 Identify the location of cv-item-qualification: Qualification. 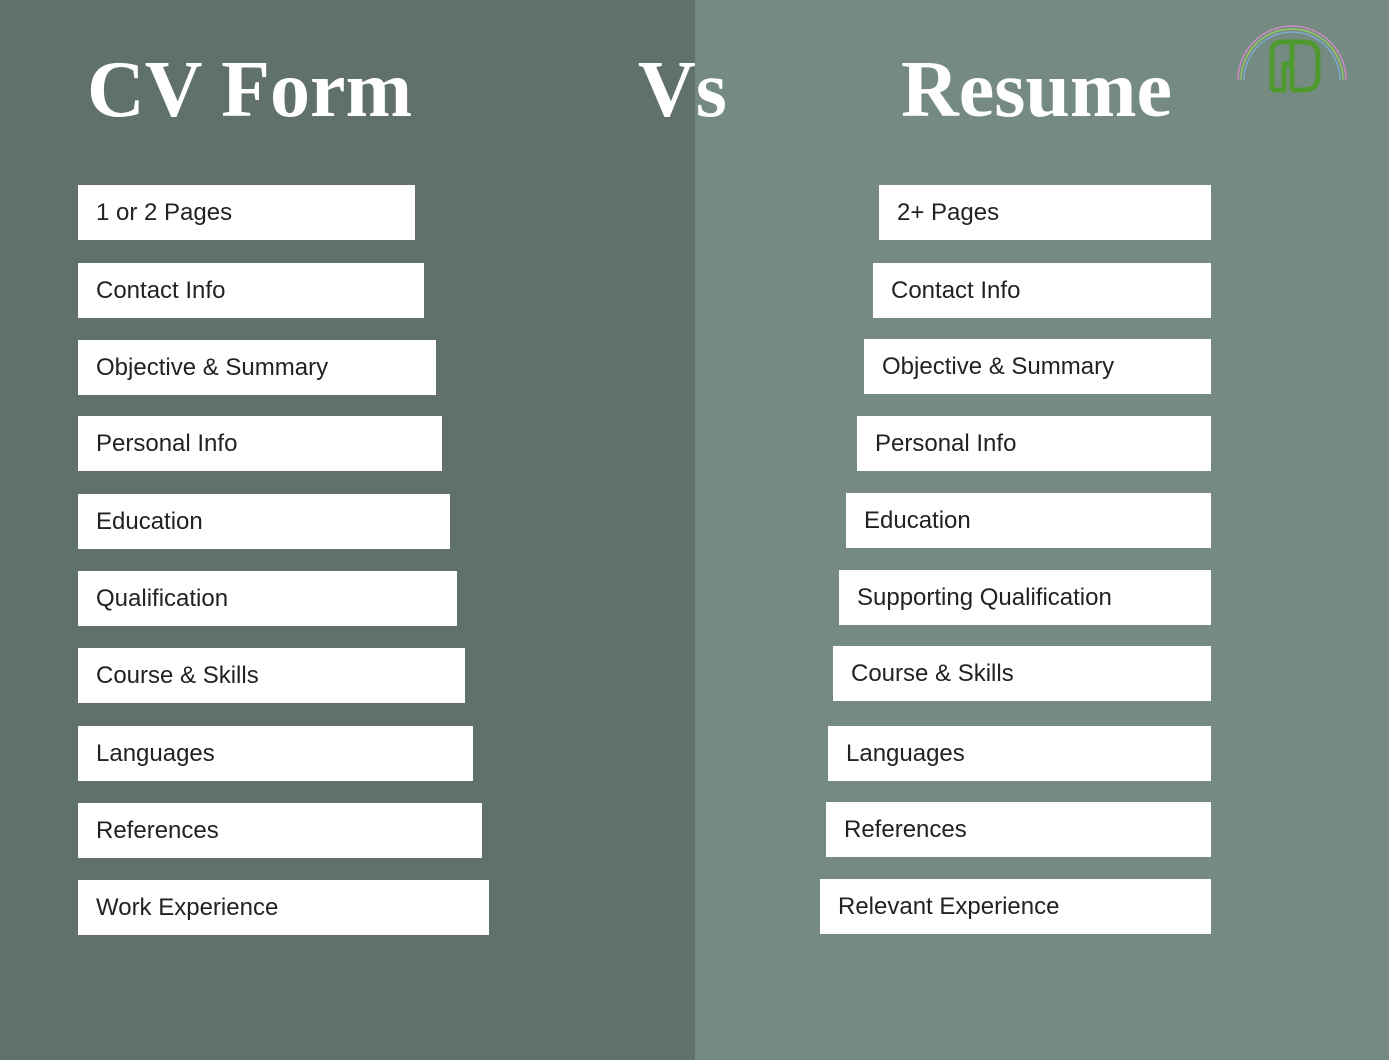
(267, 598).